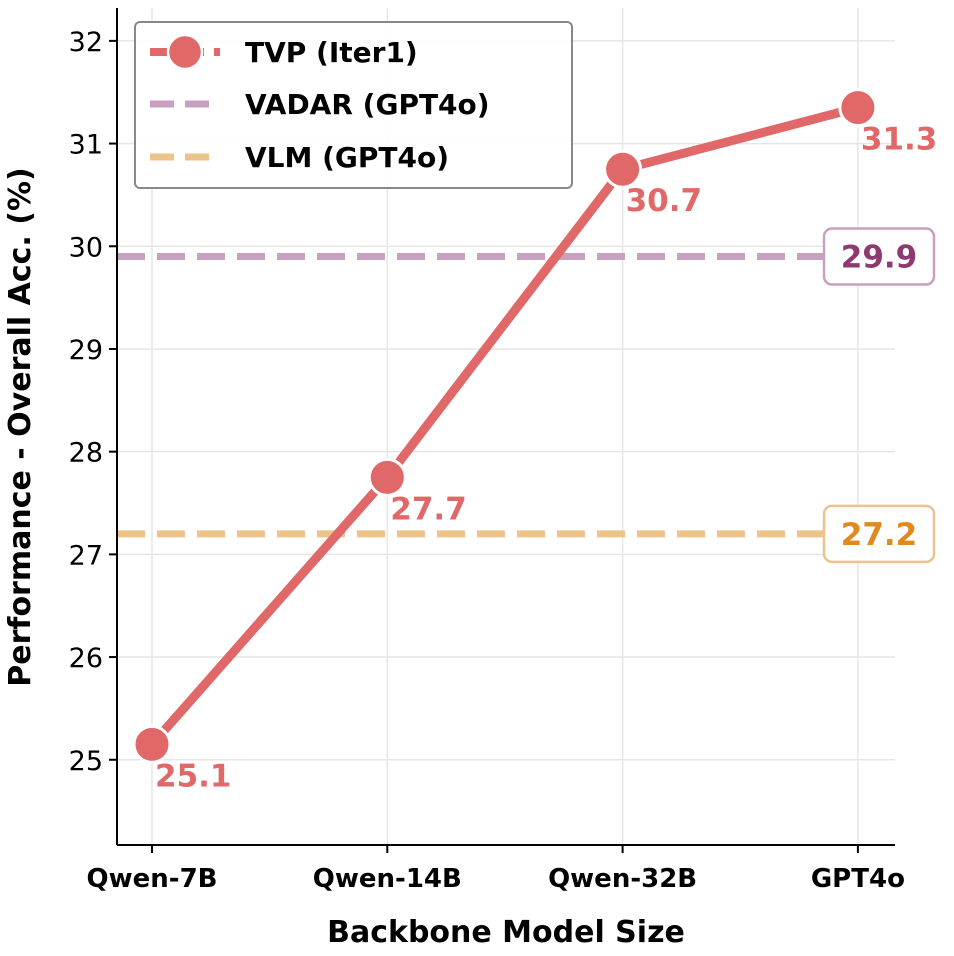  I want to click on legend-label-vlm: VLM (GPT4o), so click(347, 157).